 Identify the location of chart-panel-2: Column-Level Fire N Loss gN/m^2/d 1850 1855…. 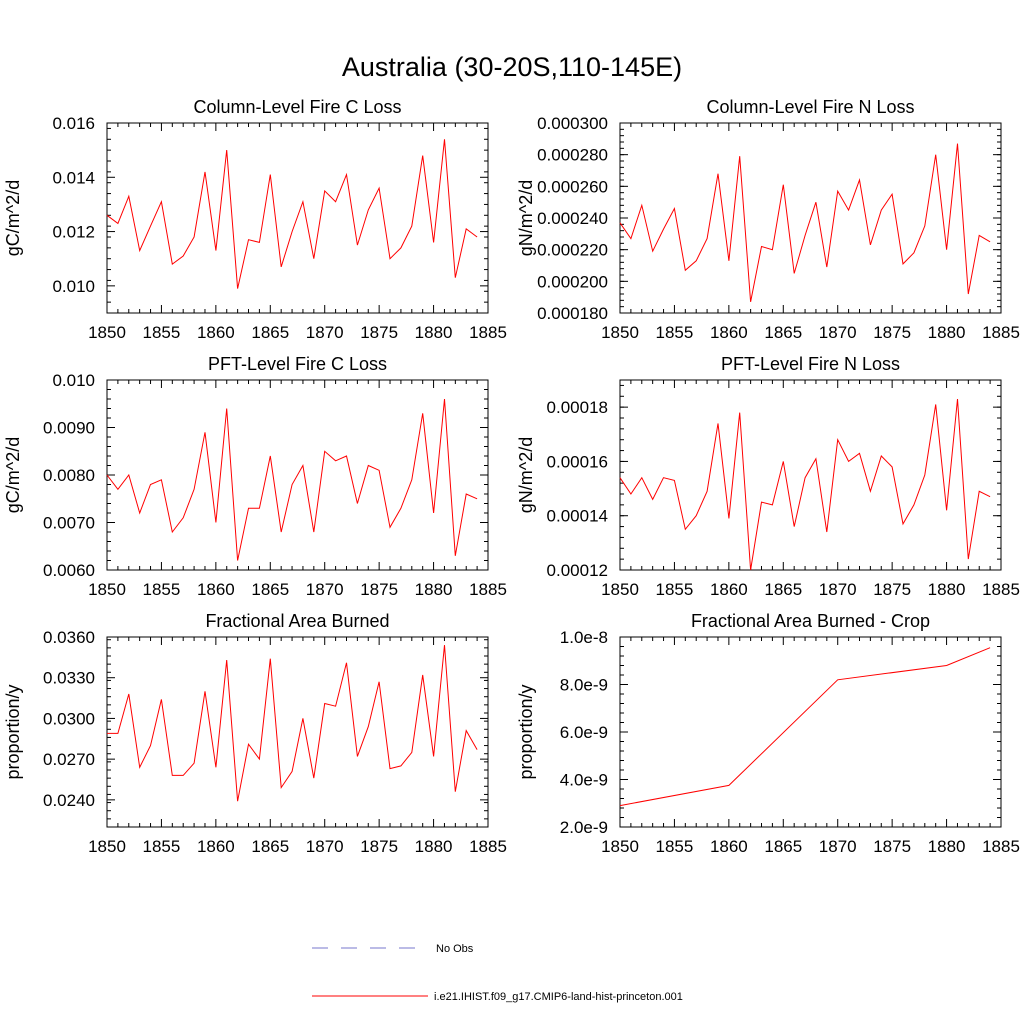
(768, 219).